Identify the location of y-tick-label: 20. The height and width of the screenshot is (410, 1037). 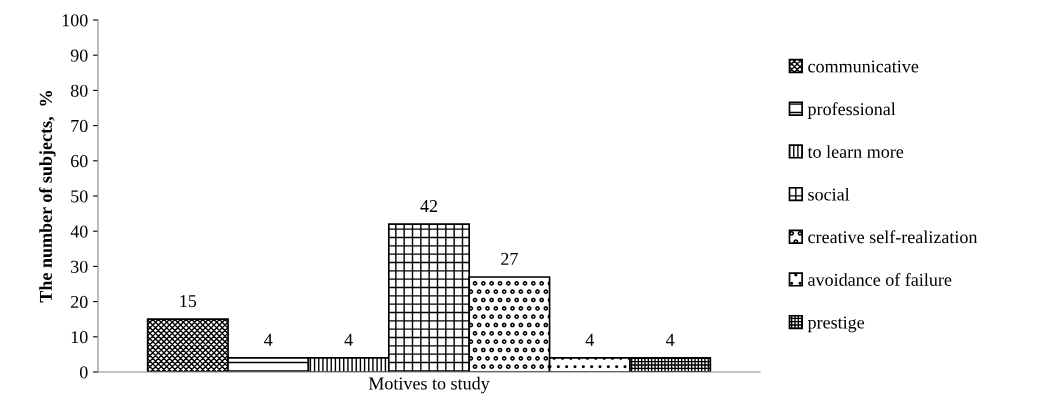
(79, 302).